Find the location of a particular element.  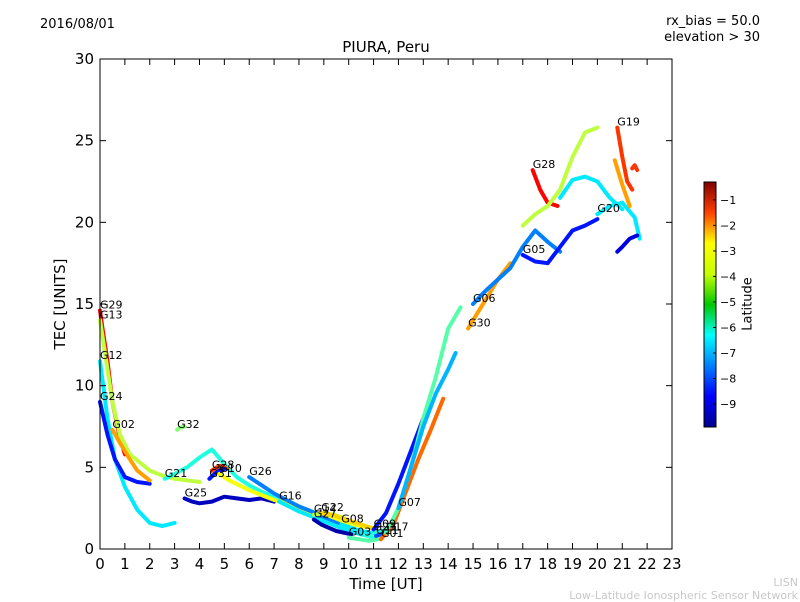

x-tick-label: 11 is located at coordinates (373, 564).